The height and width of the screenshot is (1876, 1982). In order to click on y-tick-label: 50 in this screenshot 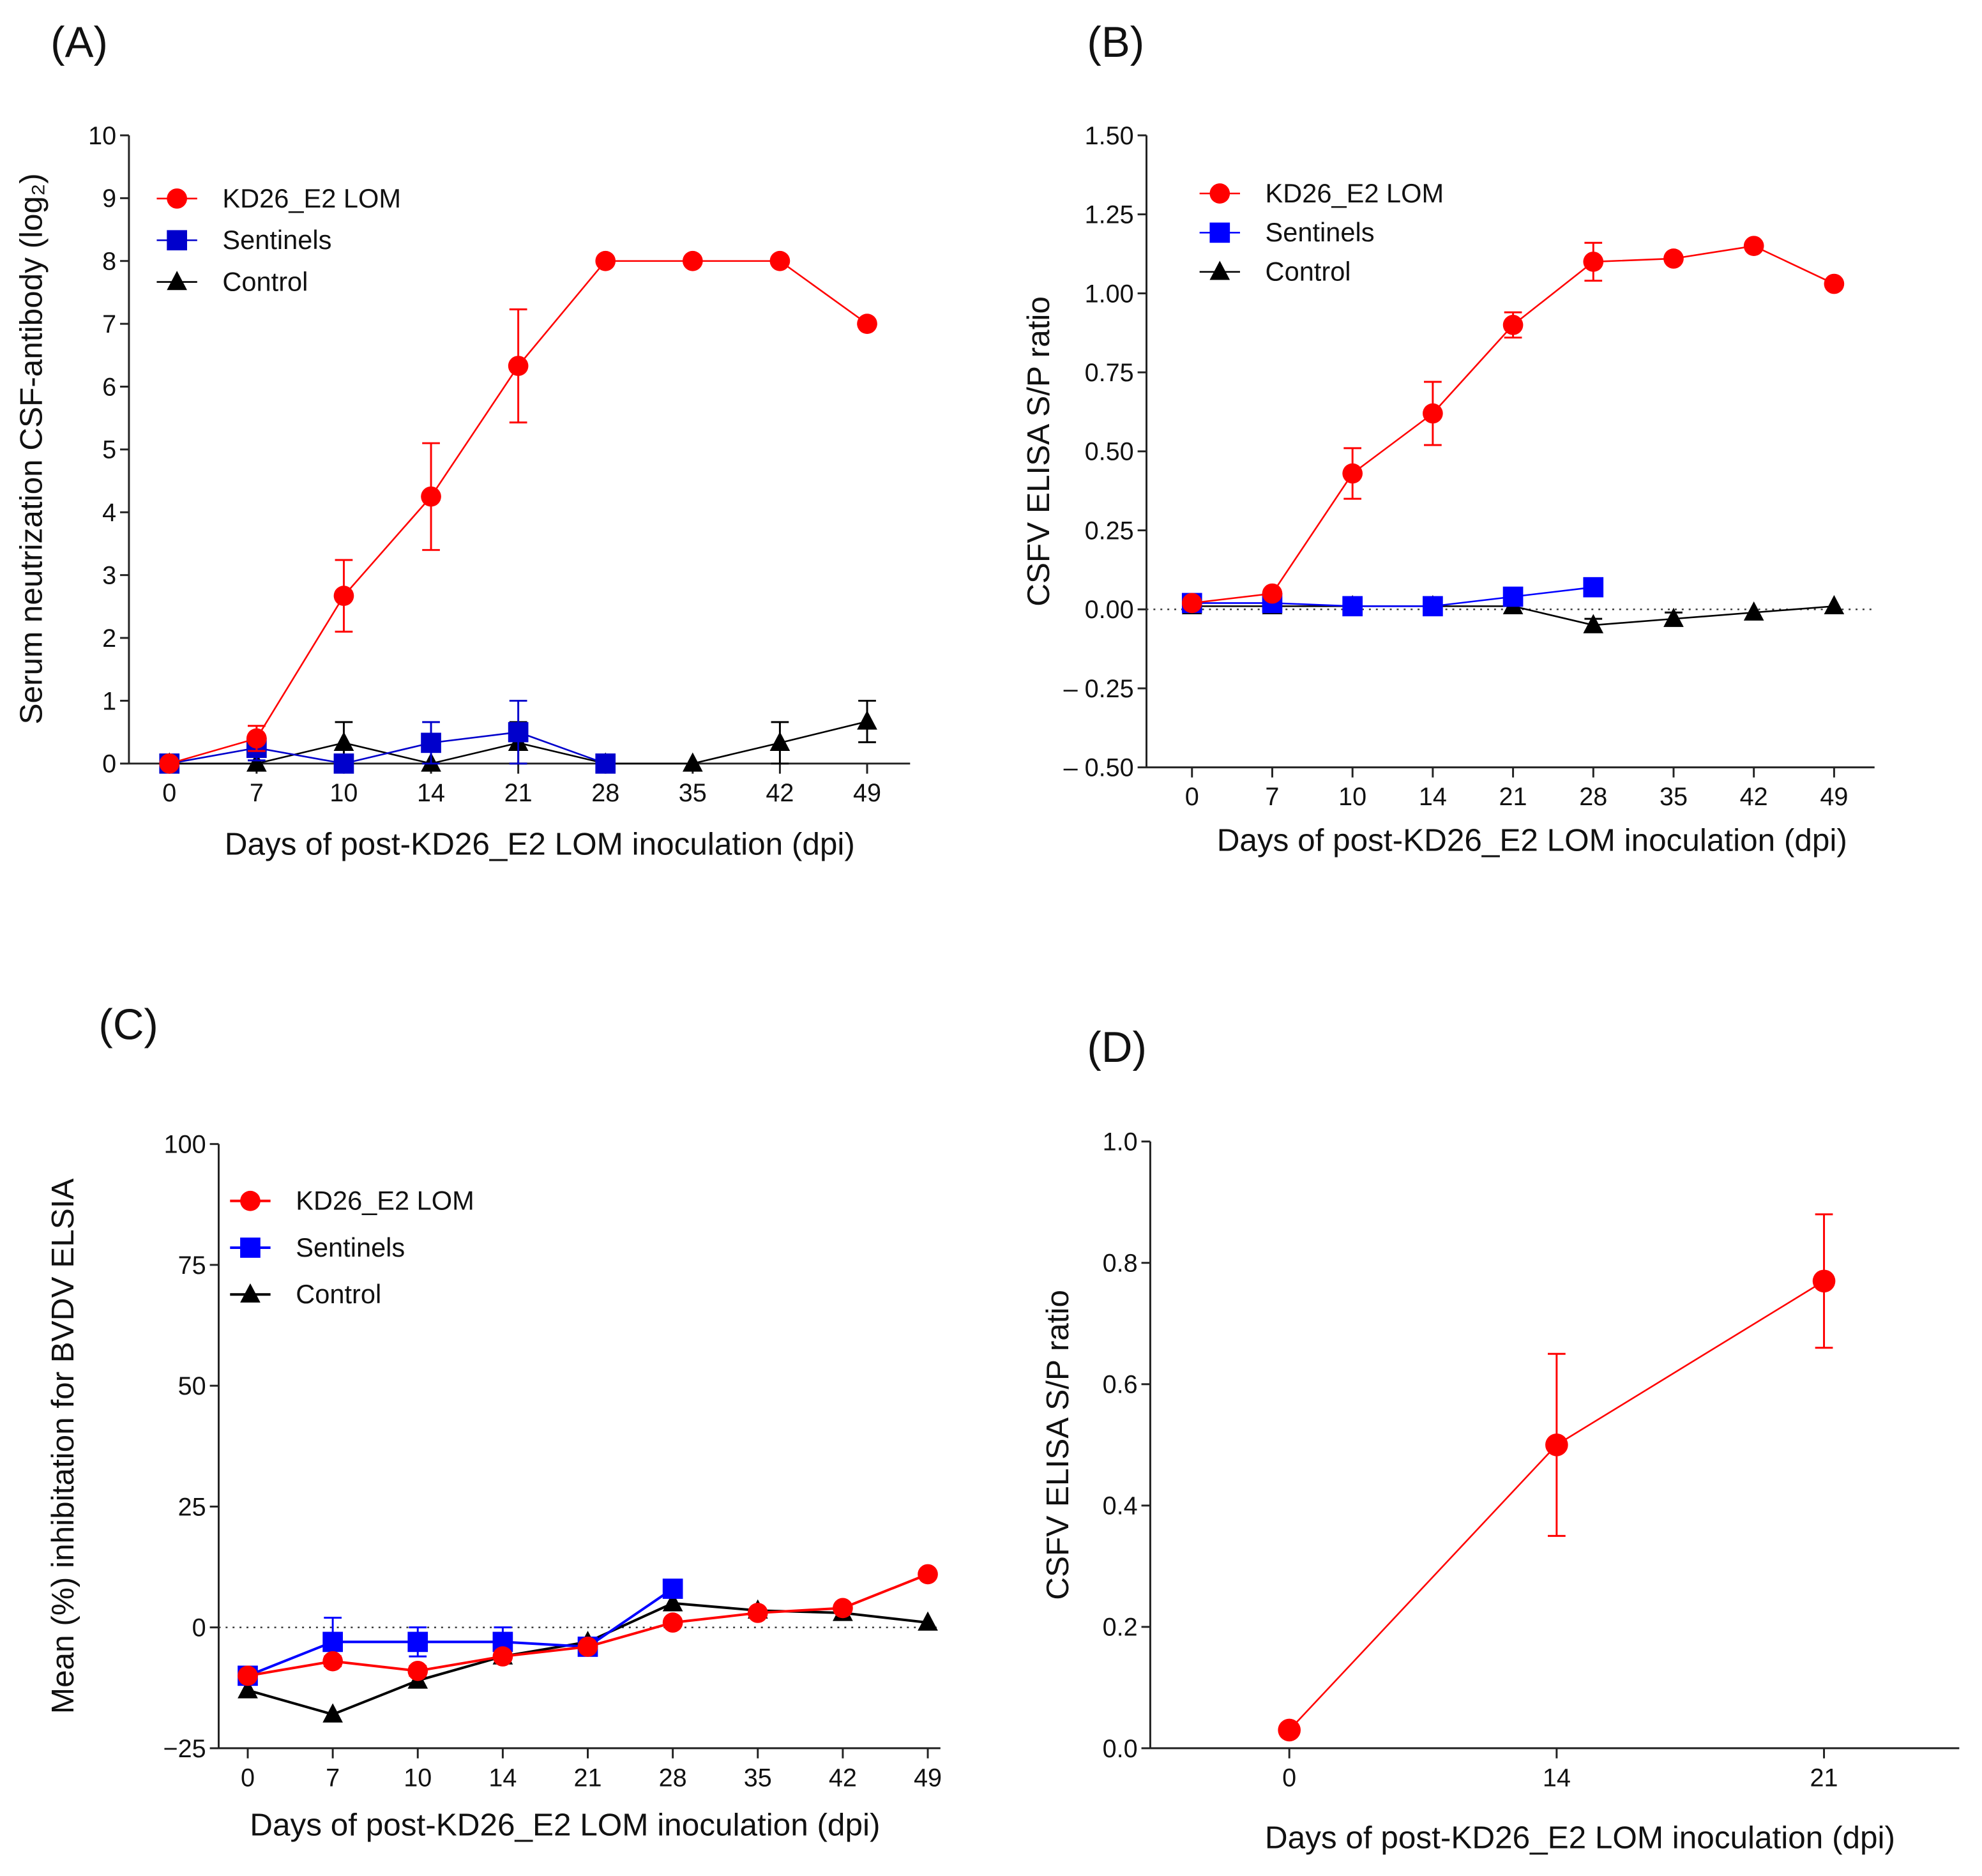, I will do `click(192, 1386)`.